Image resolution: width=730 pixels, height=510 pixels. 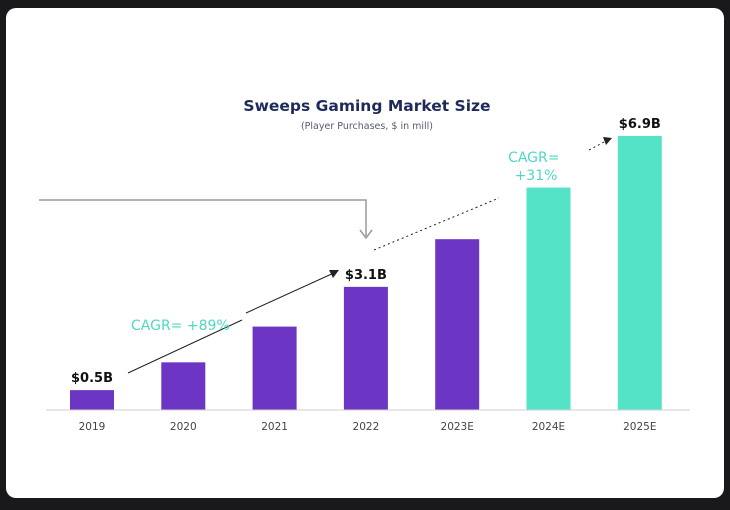 I want to click on data-label-2025e: $6.9B, so click(x=640, y=124).